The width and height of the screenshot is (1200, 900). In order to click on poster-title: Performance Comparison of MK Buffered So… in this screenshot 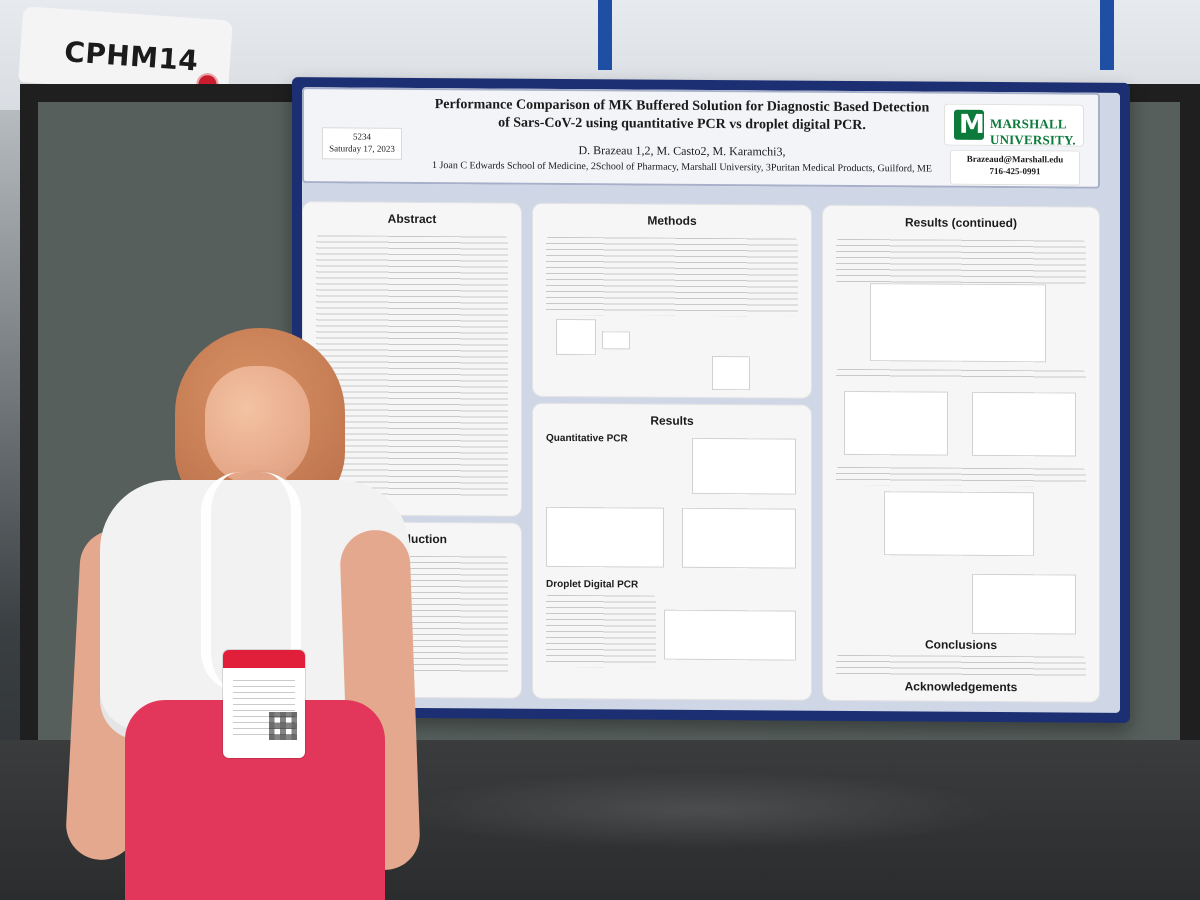, I will do `click(682, 116)`.